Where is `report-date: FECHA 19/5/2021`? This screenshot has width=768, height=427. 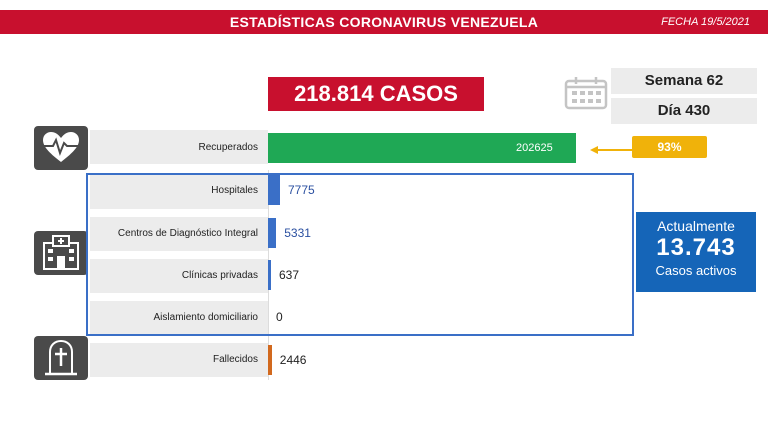
report-date: FECHA 19/5/2021 is located at coordinates (705, 22).